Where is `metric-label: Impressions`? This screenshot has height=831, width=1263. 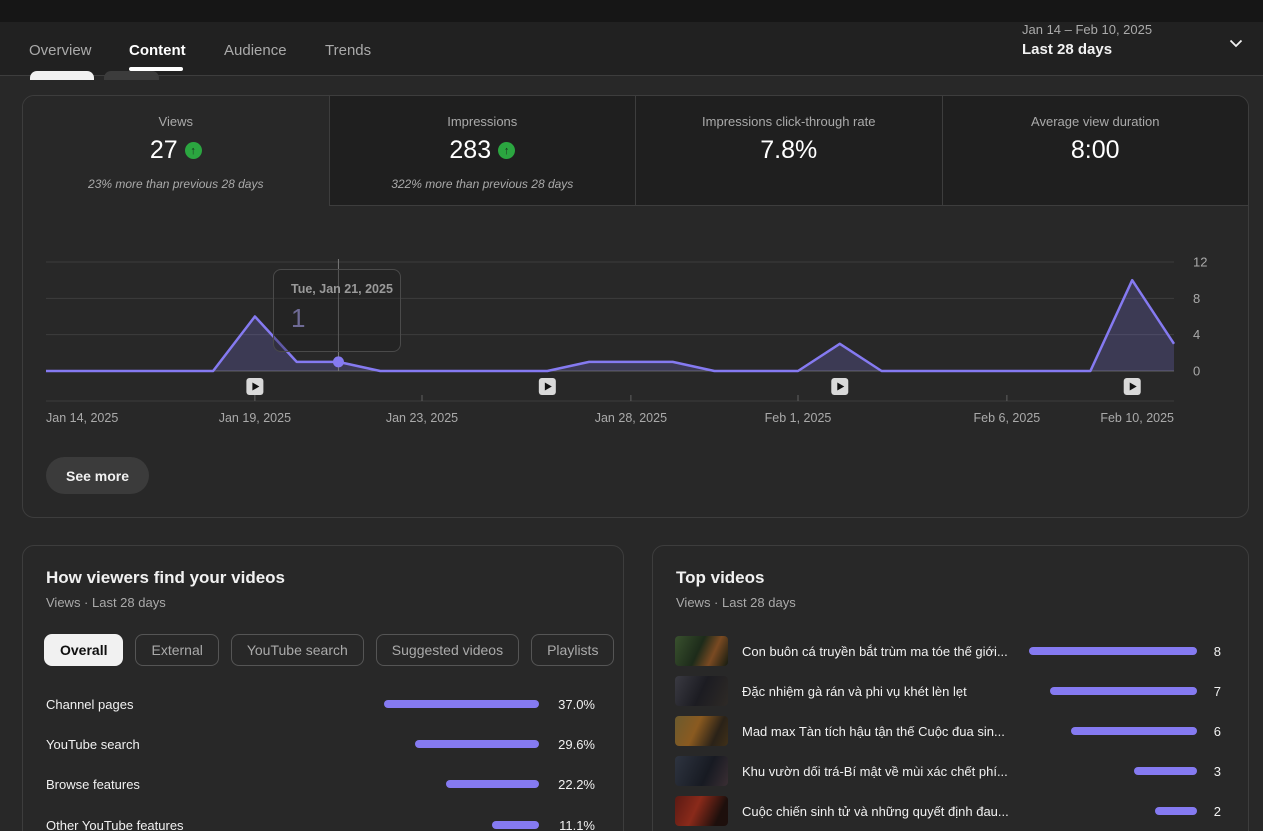 metric-label: Impressions is located at coordinates (482, 121).